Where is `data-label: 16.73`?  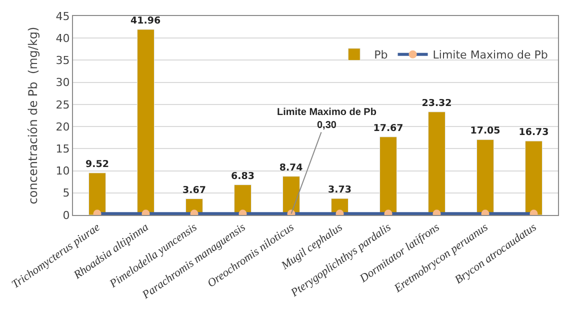
data-label: 16.73 is located at coordinates (533, 132).